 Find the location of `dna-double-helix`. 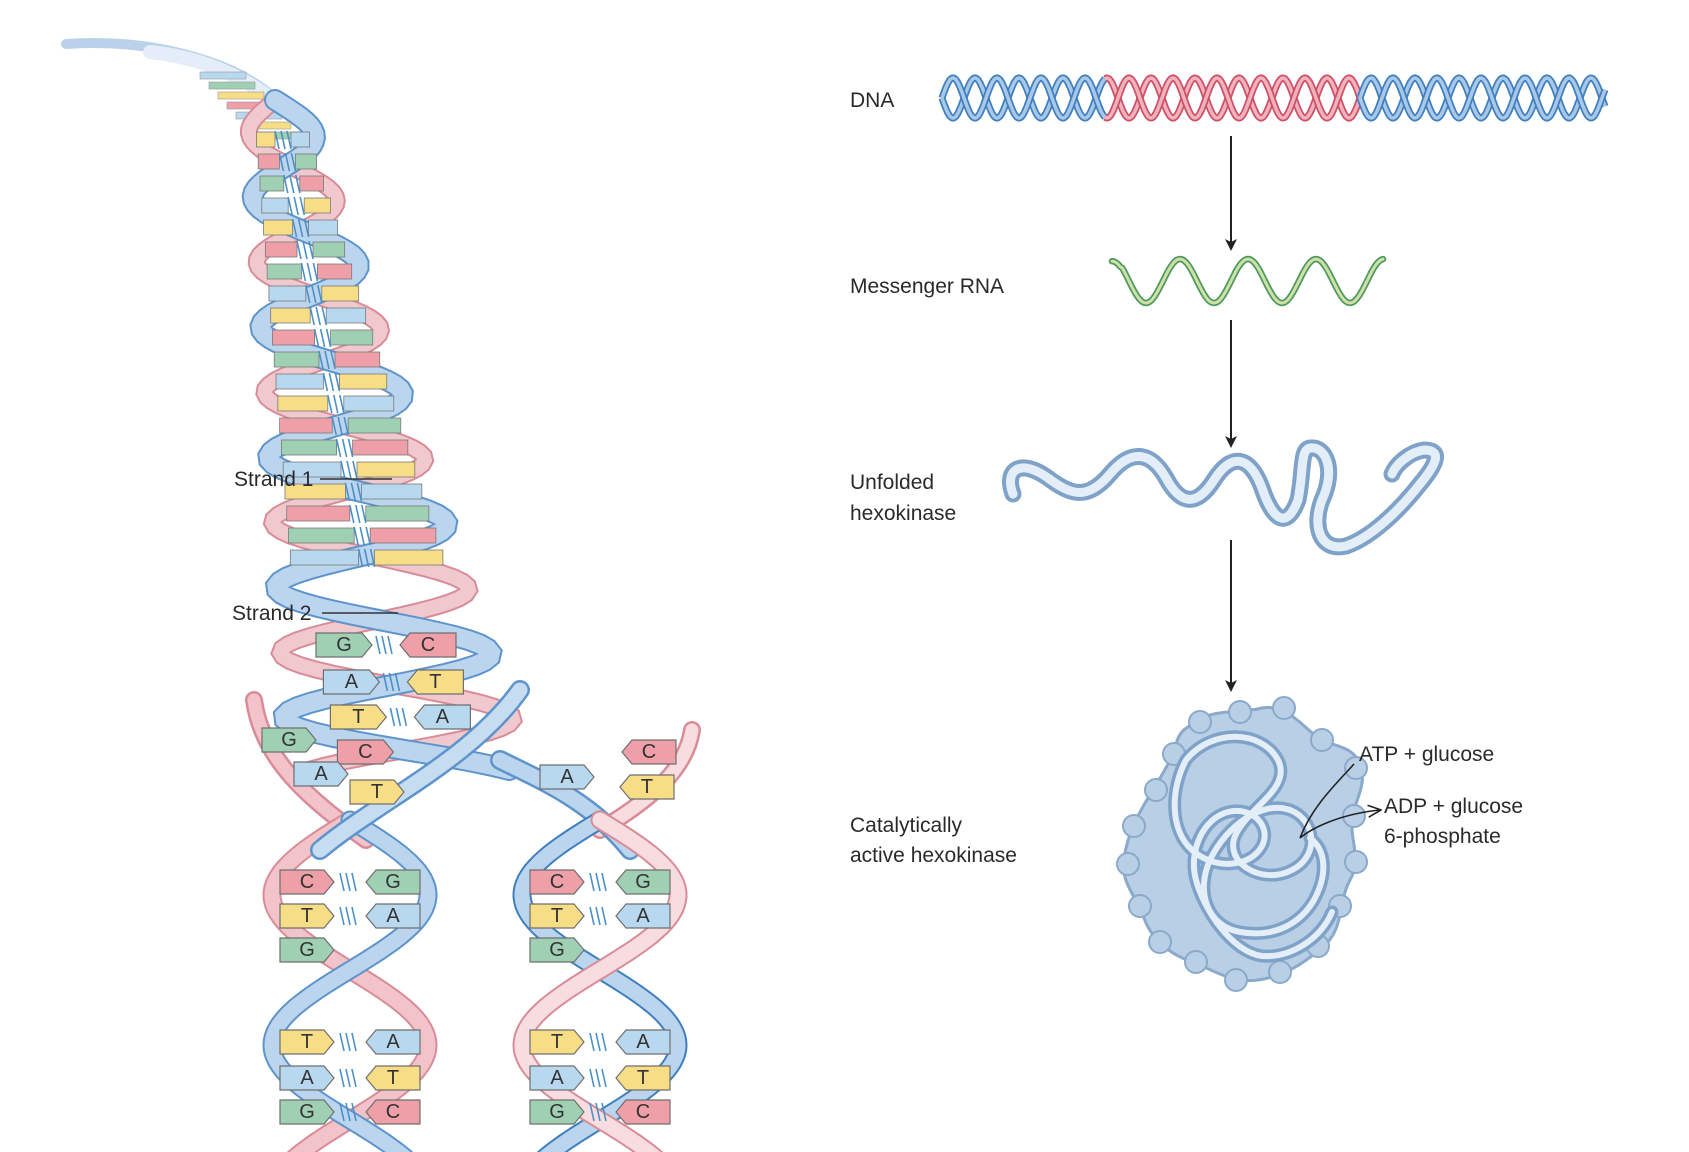

dna-double-helix is located at coordinates (1273, 98).